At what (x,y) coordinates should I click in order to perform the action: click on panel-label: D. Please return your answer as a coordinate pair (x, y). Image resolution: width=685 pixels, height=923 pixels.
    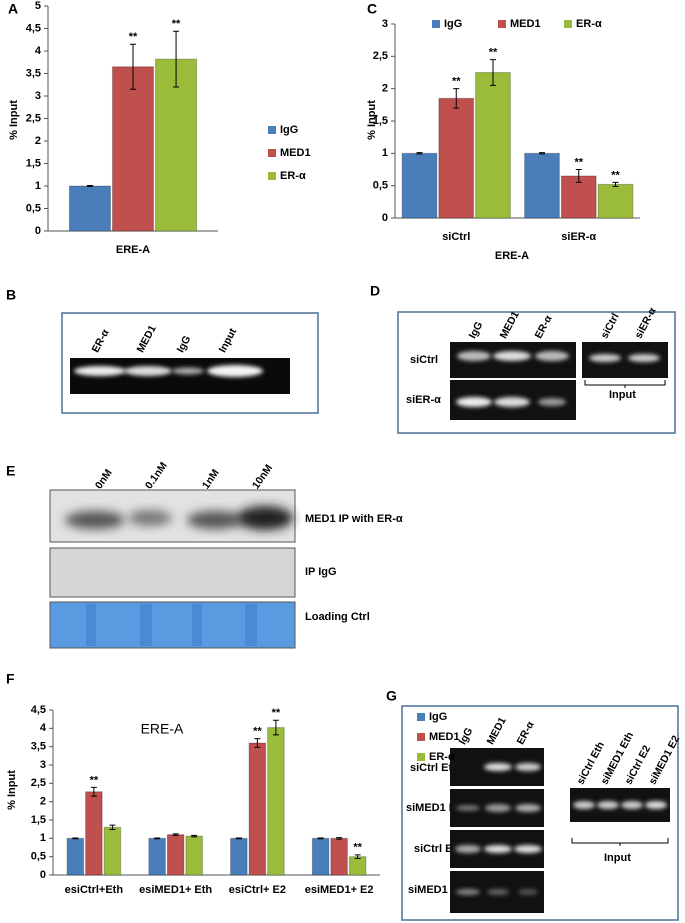
    Looking at the image, I should click on (375, 291).